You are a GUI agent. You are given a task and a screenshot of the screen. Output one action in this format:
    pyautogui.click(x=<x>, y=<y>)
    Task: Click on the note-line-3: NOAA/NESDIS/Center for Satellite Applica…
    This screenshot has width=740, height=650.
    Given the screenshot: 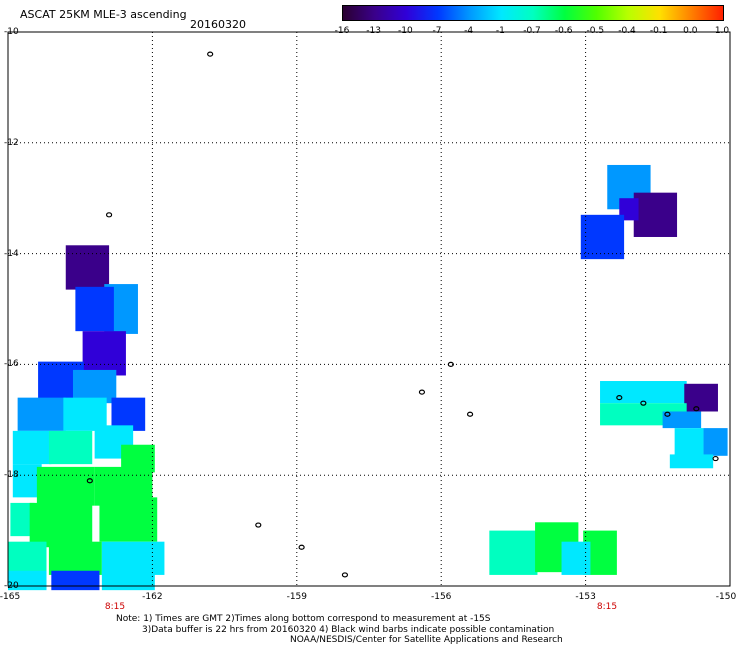 What is the action you would take?
    pyautogui.click(x=426, y=640)
    